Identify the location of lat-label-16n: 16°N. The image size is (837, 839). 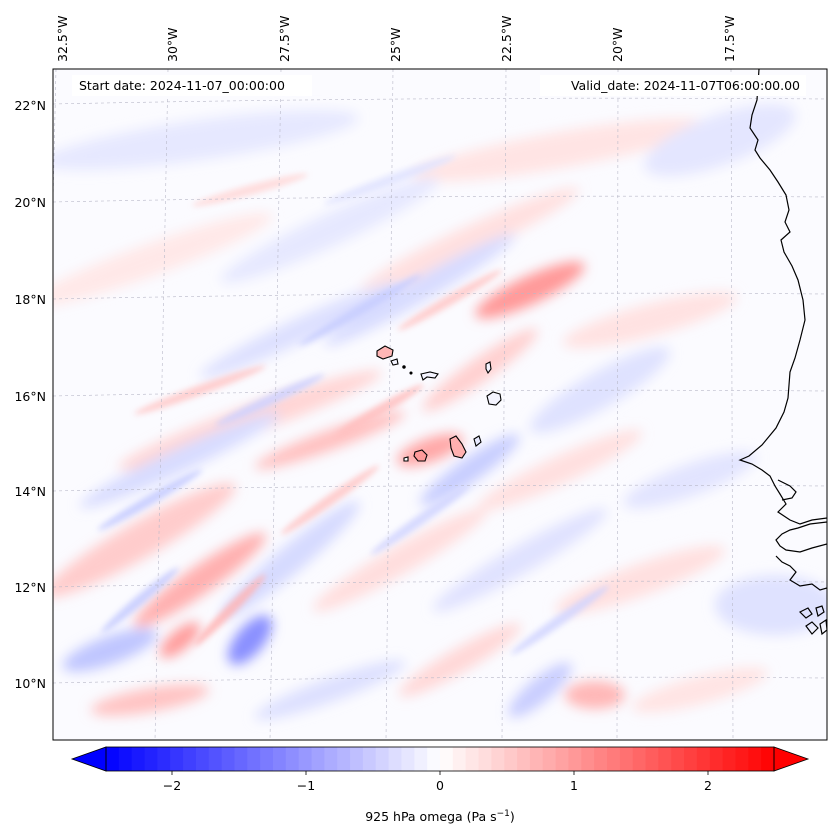
(30, 396).